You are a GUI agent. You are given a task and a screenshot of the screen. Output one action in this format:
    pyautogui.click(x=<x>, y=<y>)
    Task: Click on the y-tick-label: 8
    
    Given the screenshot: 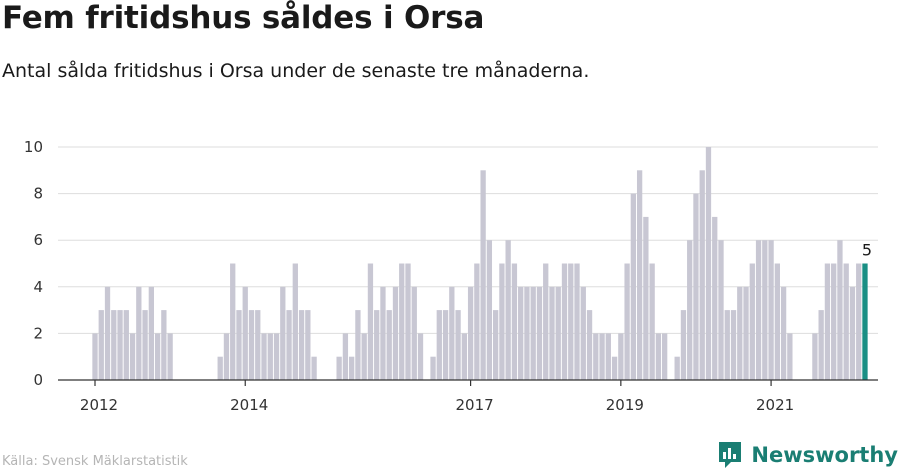 What is the action you would take?
    pyautogui.click(x=38, y=194)
    